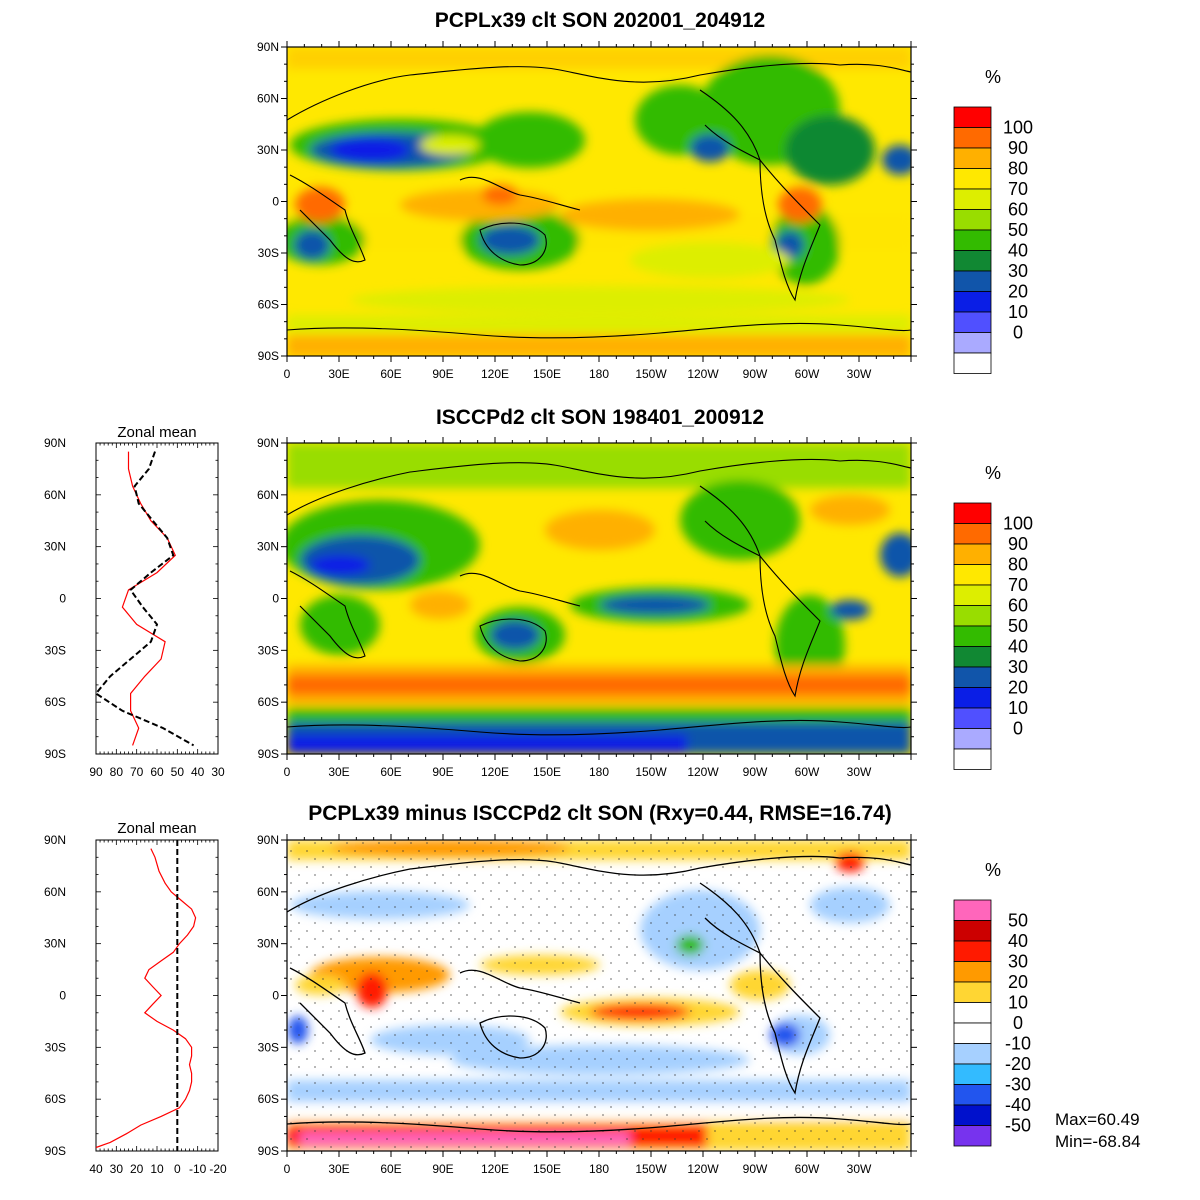  I want to click on top-colorbar-label: 100, so click(1018, 128).